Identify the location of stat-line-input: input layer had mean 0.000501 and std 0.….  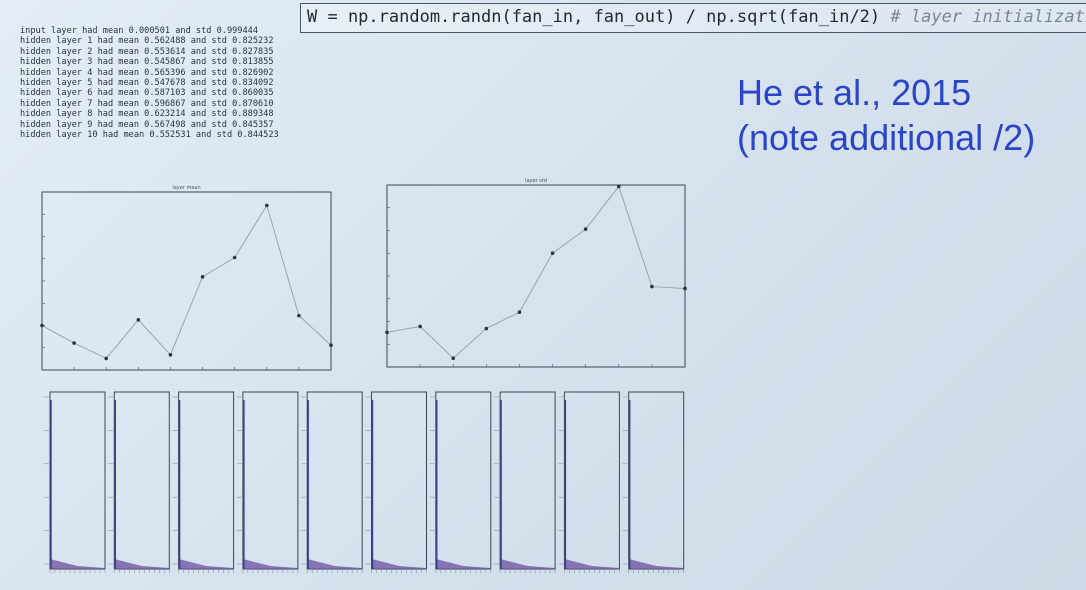
(139, 31).